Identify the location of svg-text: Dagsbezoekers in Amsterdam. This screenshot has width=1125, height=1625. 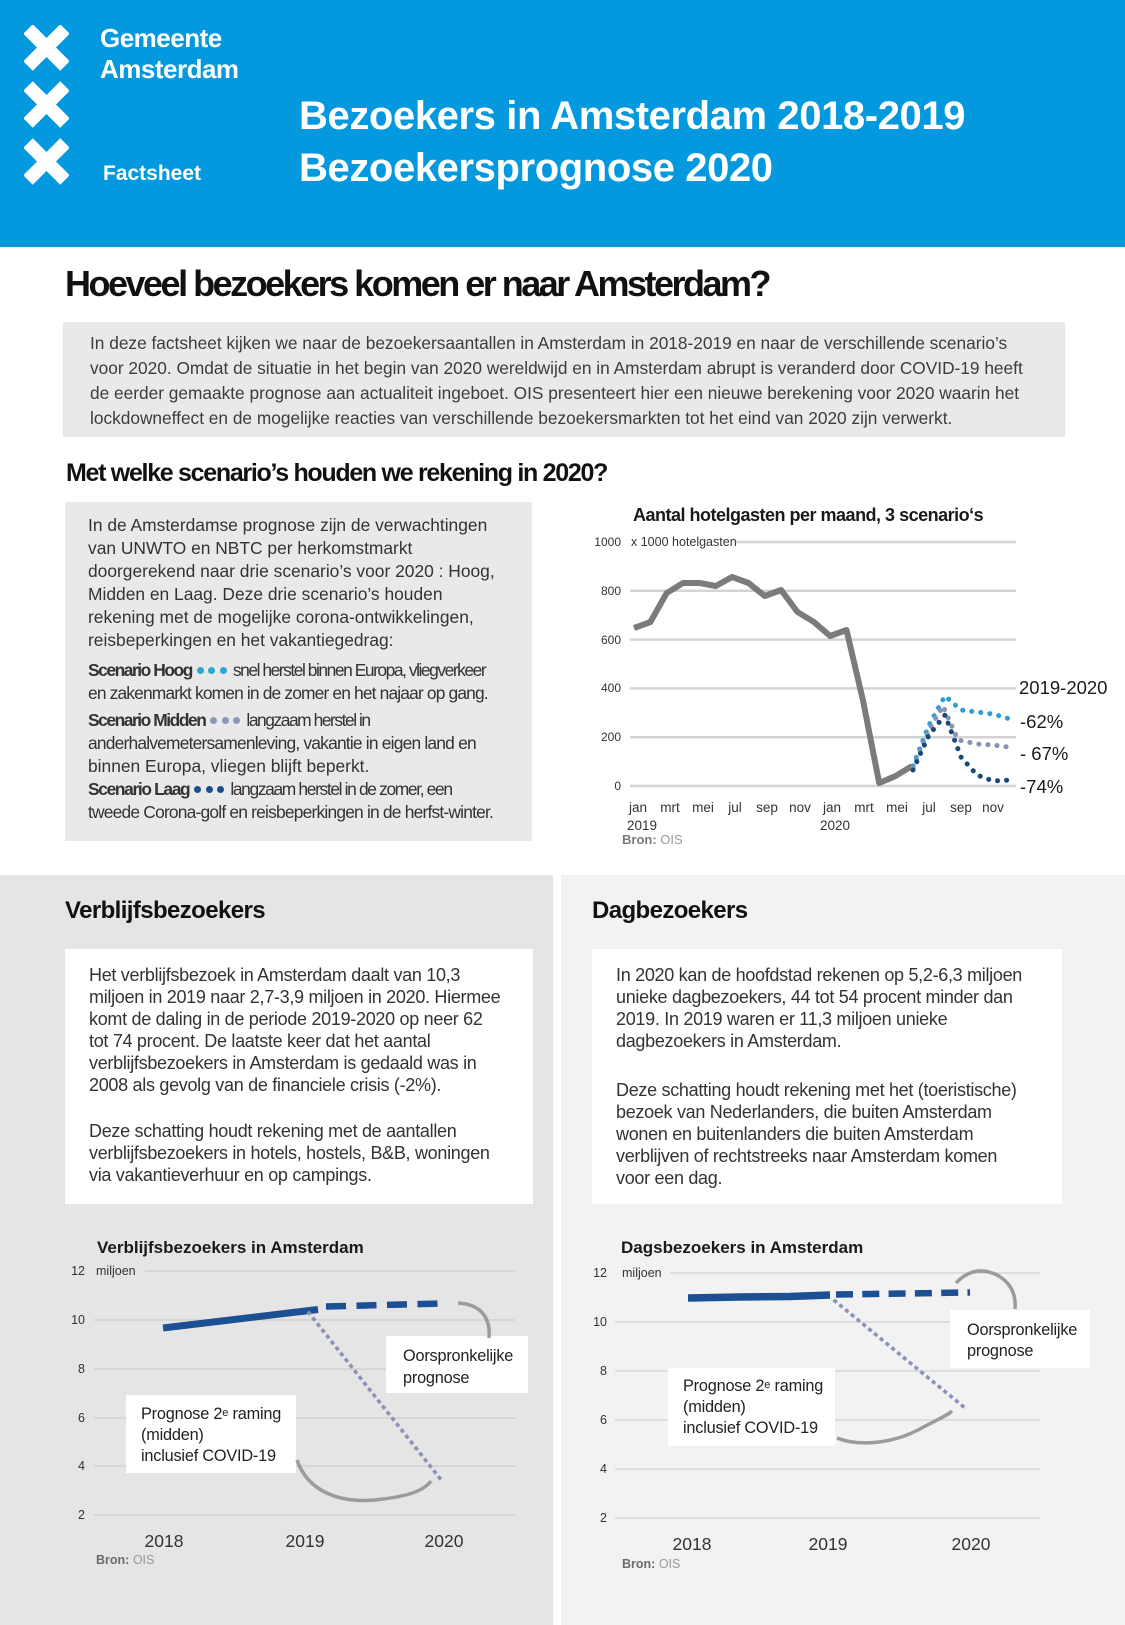
(742, 1247).